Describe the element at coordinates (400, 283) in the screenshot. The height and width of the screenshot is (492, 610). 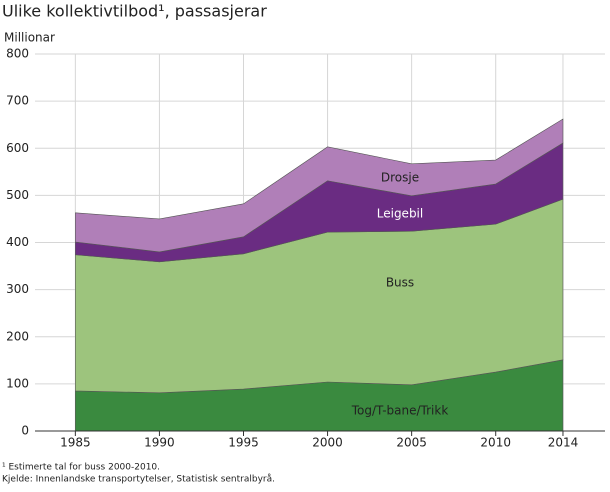
I see `area-label: Buss` at that location.